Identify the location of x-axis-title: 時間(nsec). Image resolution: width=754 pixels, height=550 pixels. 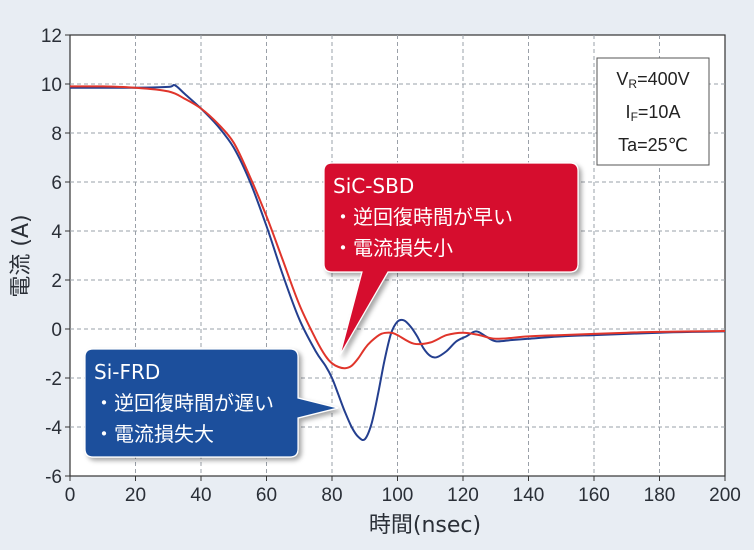
(425, 525).